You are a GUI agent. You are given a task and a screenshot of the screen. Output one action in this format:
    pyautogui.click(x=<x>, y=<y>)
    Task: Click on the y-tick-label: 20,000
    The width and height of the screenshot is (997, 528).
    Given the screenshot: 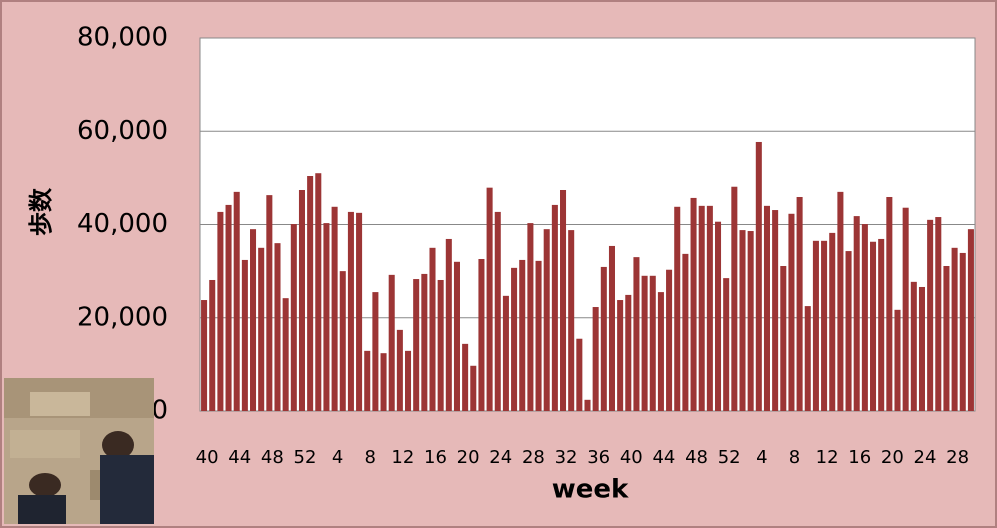 What is the action you would take?
    pyautogui.click(x=122, y=317)
    